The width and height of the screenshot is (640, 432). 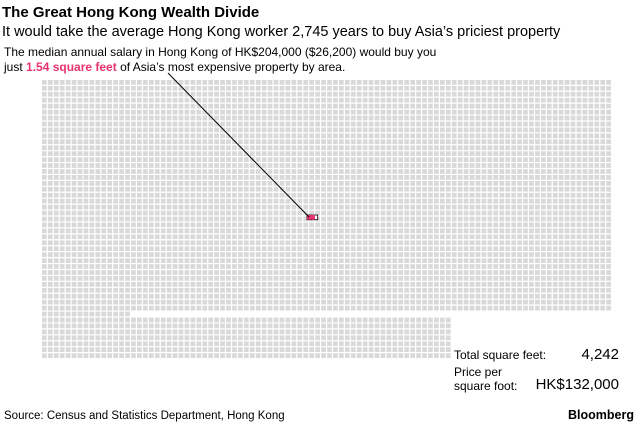 What do you see at coordinates (485, 386) in the screenshot?
I see `stat-label-part: square foot:` at bounding box center [485, 386].